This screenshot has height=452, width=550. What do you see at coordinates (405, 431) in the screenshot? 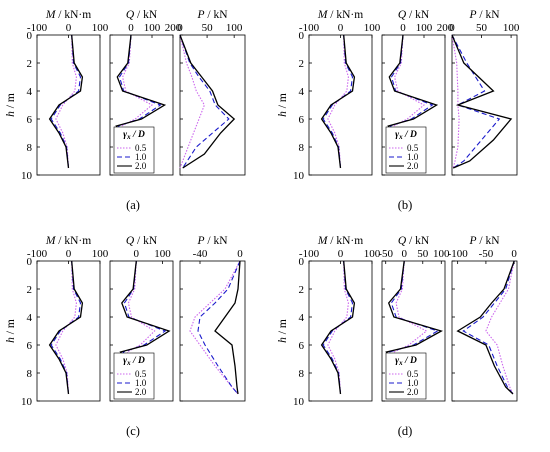
I see `subfigure-caption: (d)` at bounding box center [405, 431].